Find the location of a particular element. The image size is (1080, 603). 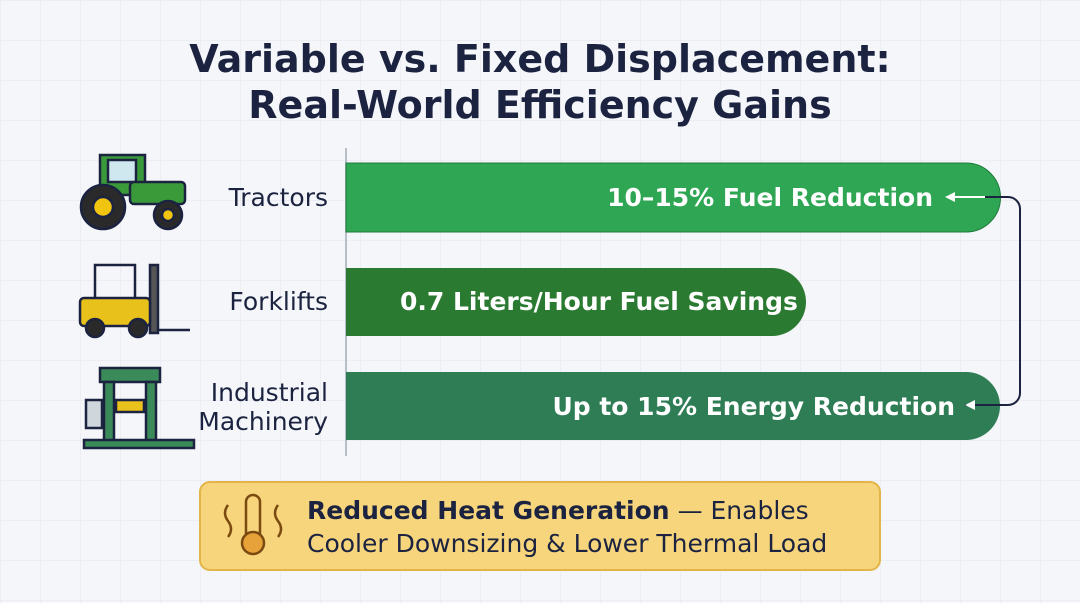

tractor-icon is located at coordinates (133, 192).